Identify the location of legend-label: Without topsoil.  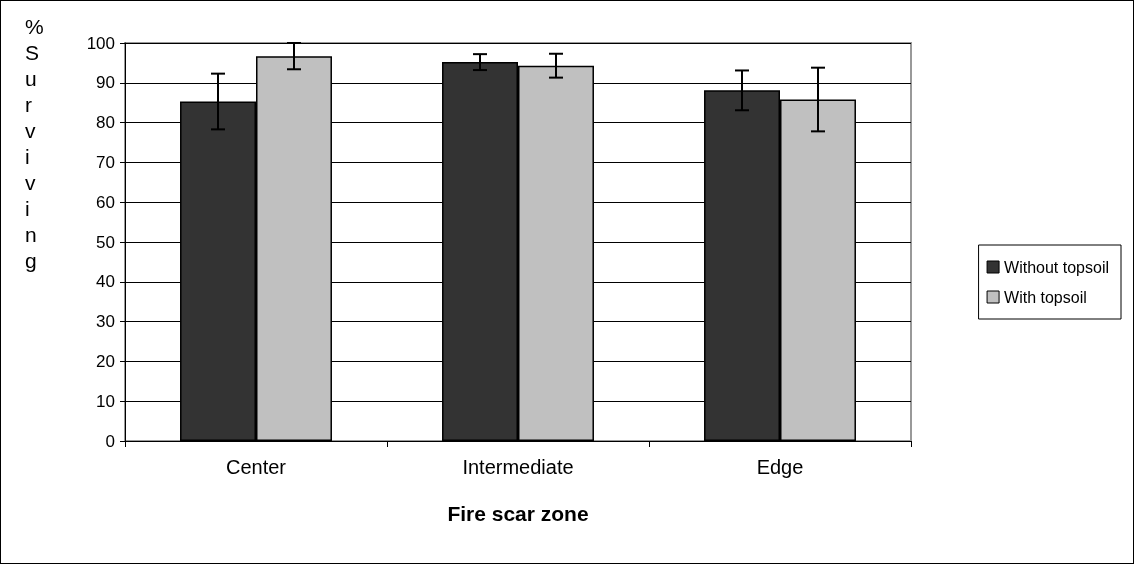
(1056, 267).